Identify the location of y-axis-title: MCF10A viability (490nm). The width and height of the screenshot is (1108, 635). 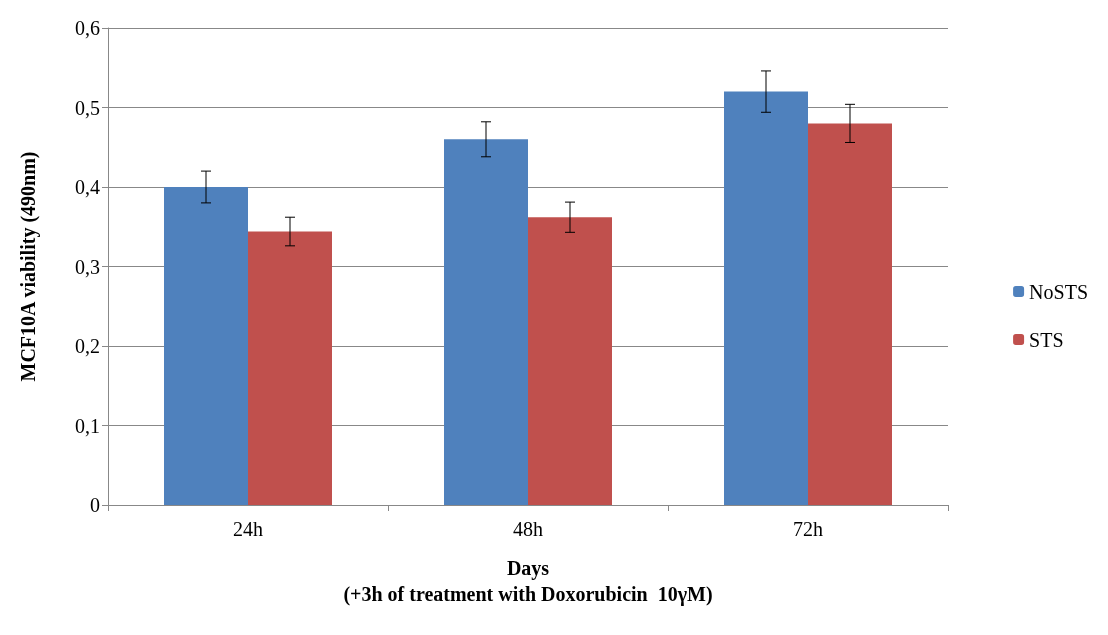
(28, 266).